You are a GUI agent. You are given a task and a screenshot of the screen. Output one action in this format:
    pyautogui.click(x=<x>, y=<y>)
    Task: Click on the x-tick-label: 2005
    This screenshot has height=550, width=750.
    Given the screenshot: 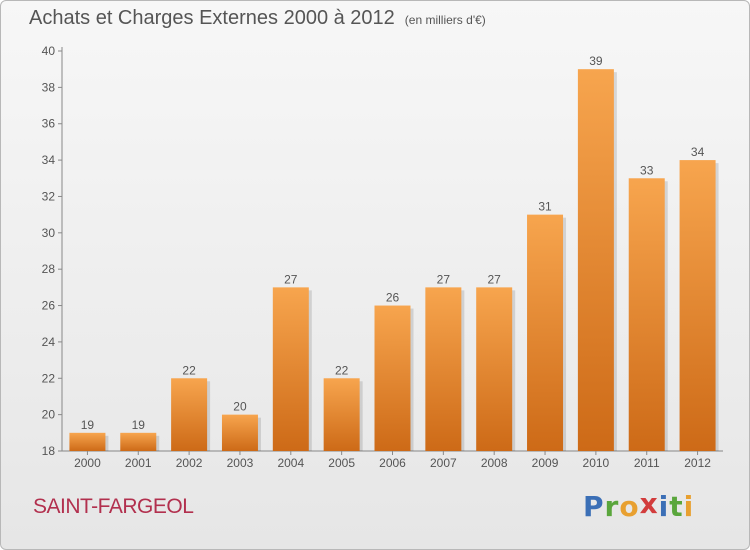 What is the action you would take?
    pyautogui.click(x=341, y=463)
    